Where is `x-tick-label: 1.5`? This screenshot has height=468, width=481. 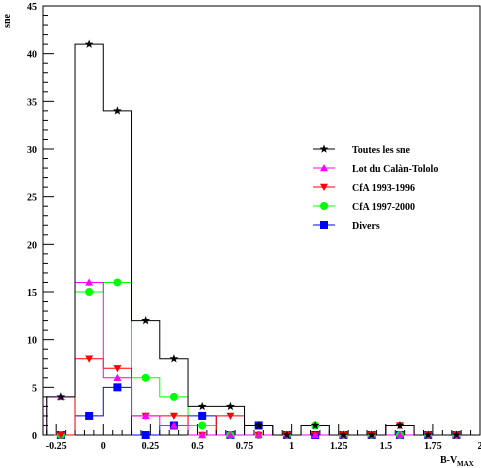 x-tick-label: 1.5 is located at coordinates (386, 446).